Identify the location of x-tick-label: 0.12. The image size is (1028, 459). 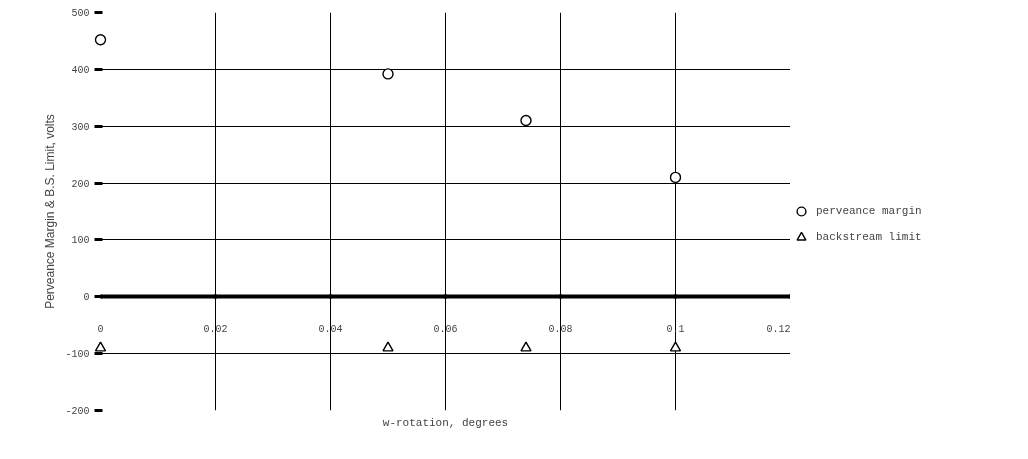
(778, 329).